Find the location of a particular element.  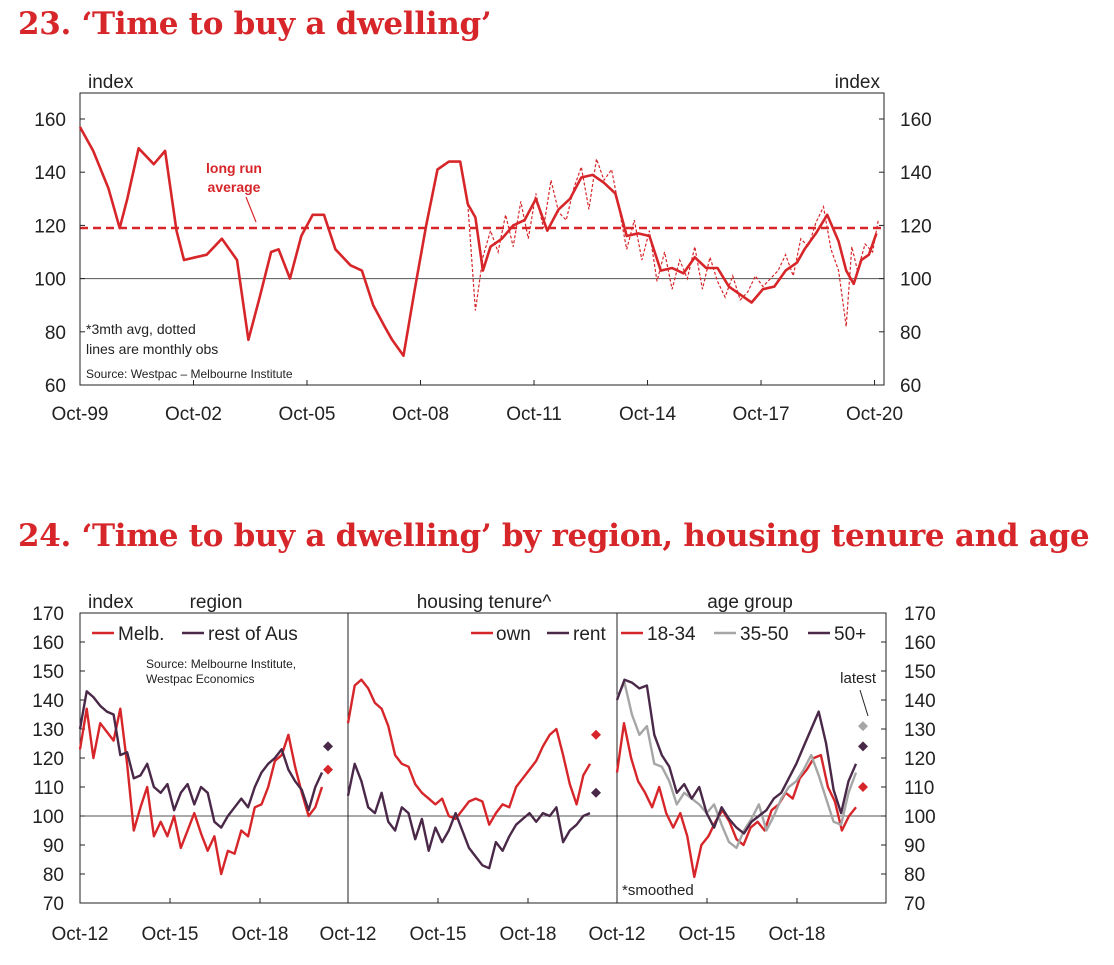

chart-24-ytick-left-160: 160 is located at coordinates (48, 643).